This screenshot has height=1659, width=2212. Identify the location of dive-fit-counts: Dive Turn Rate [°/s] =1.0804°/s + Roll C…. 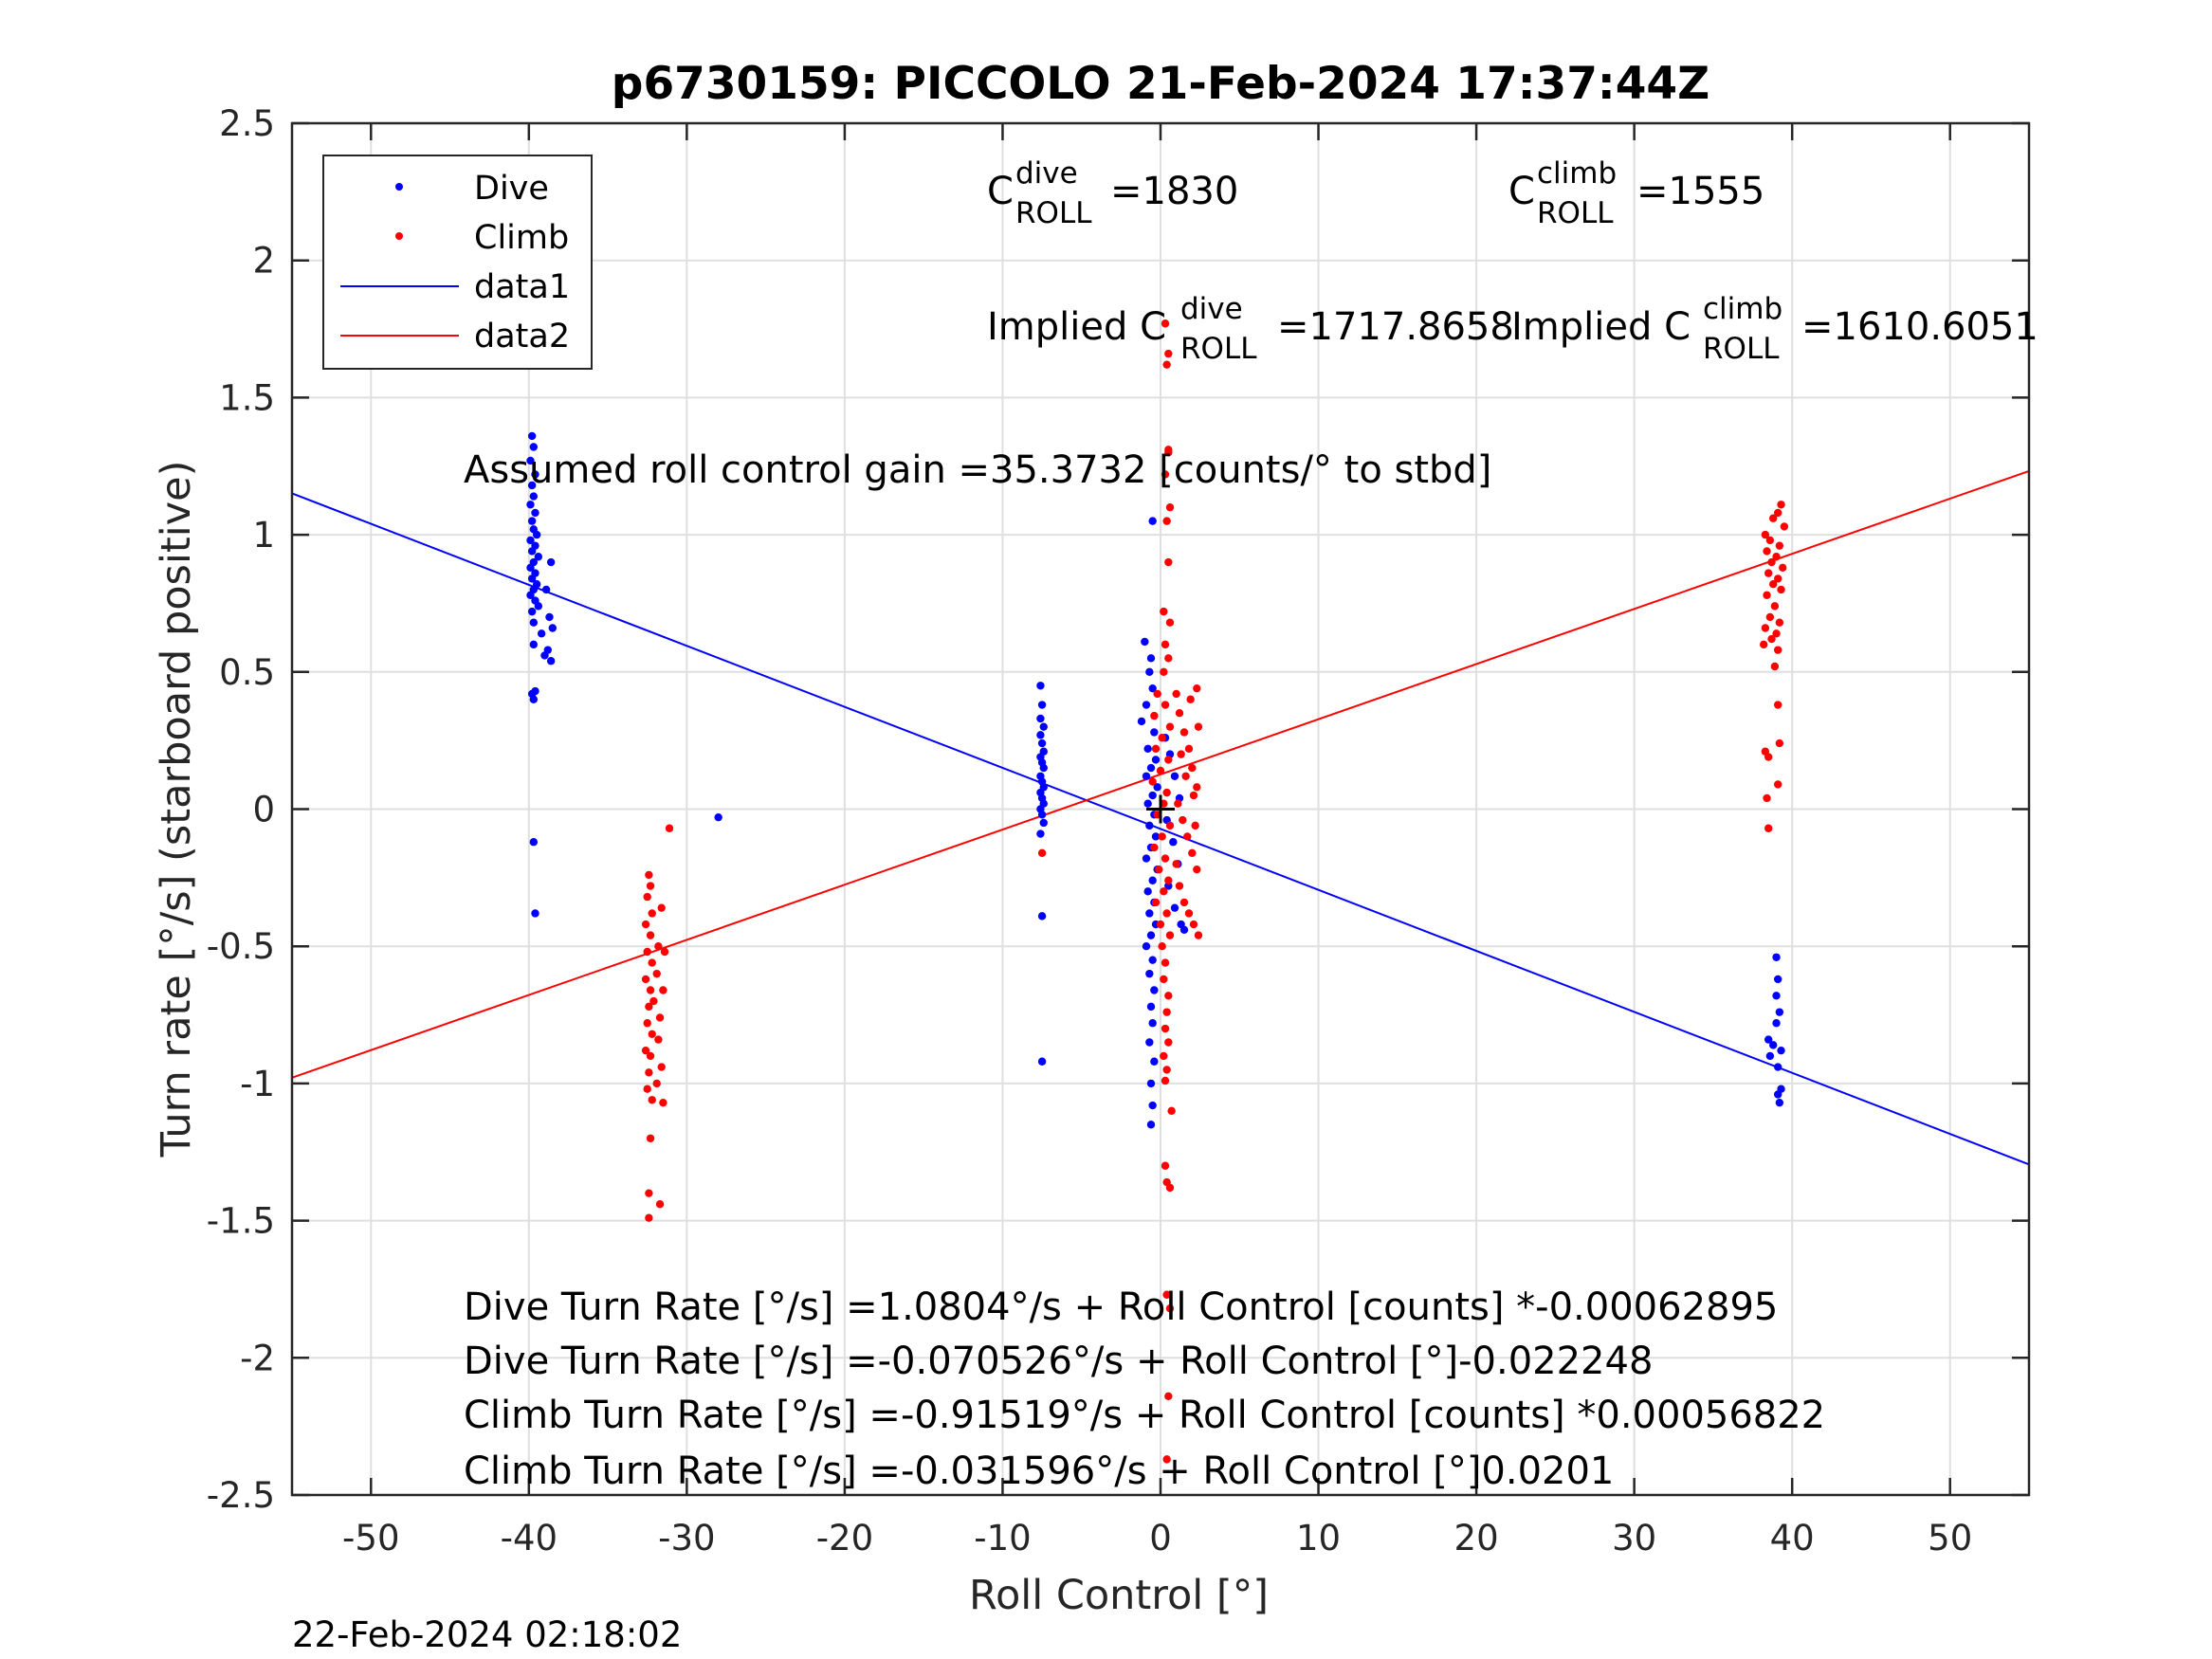
(1121, 1307).